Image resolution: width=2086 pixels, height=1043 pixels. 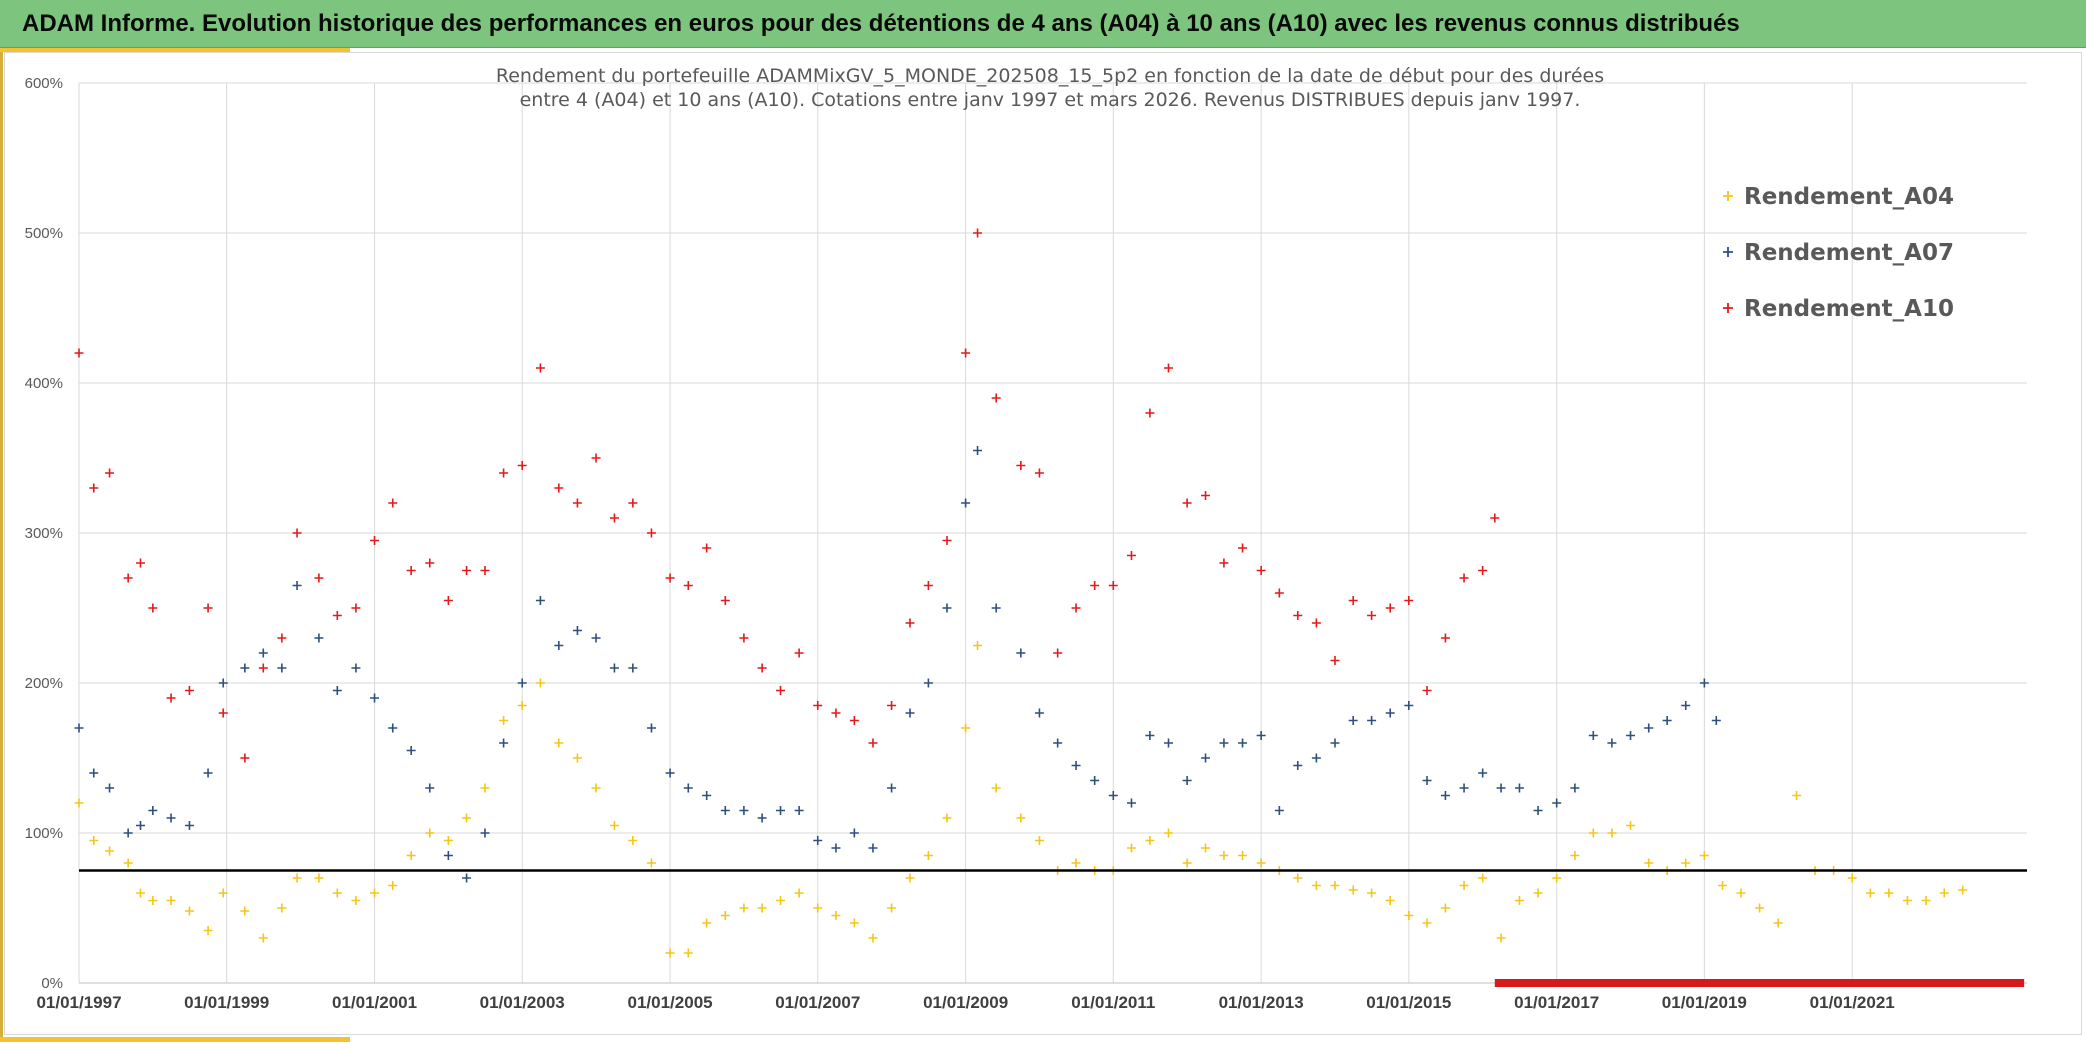 I want to click on x-tick-label: 01/01/2019, so click(x=1704, y=1002).